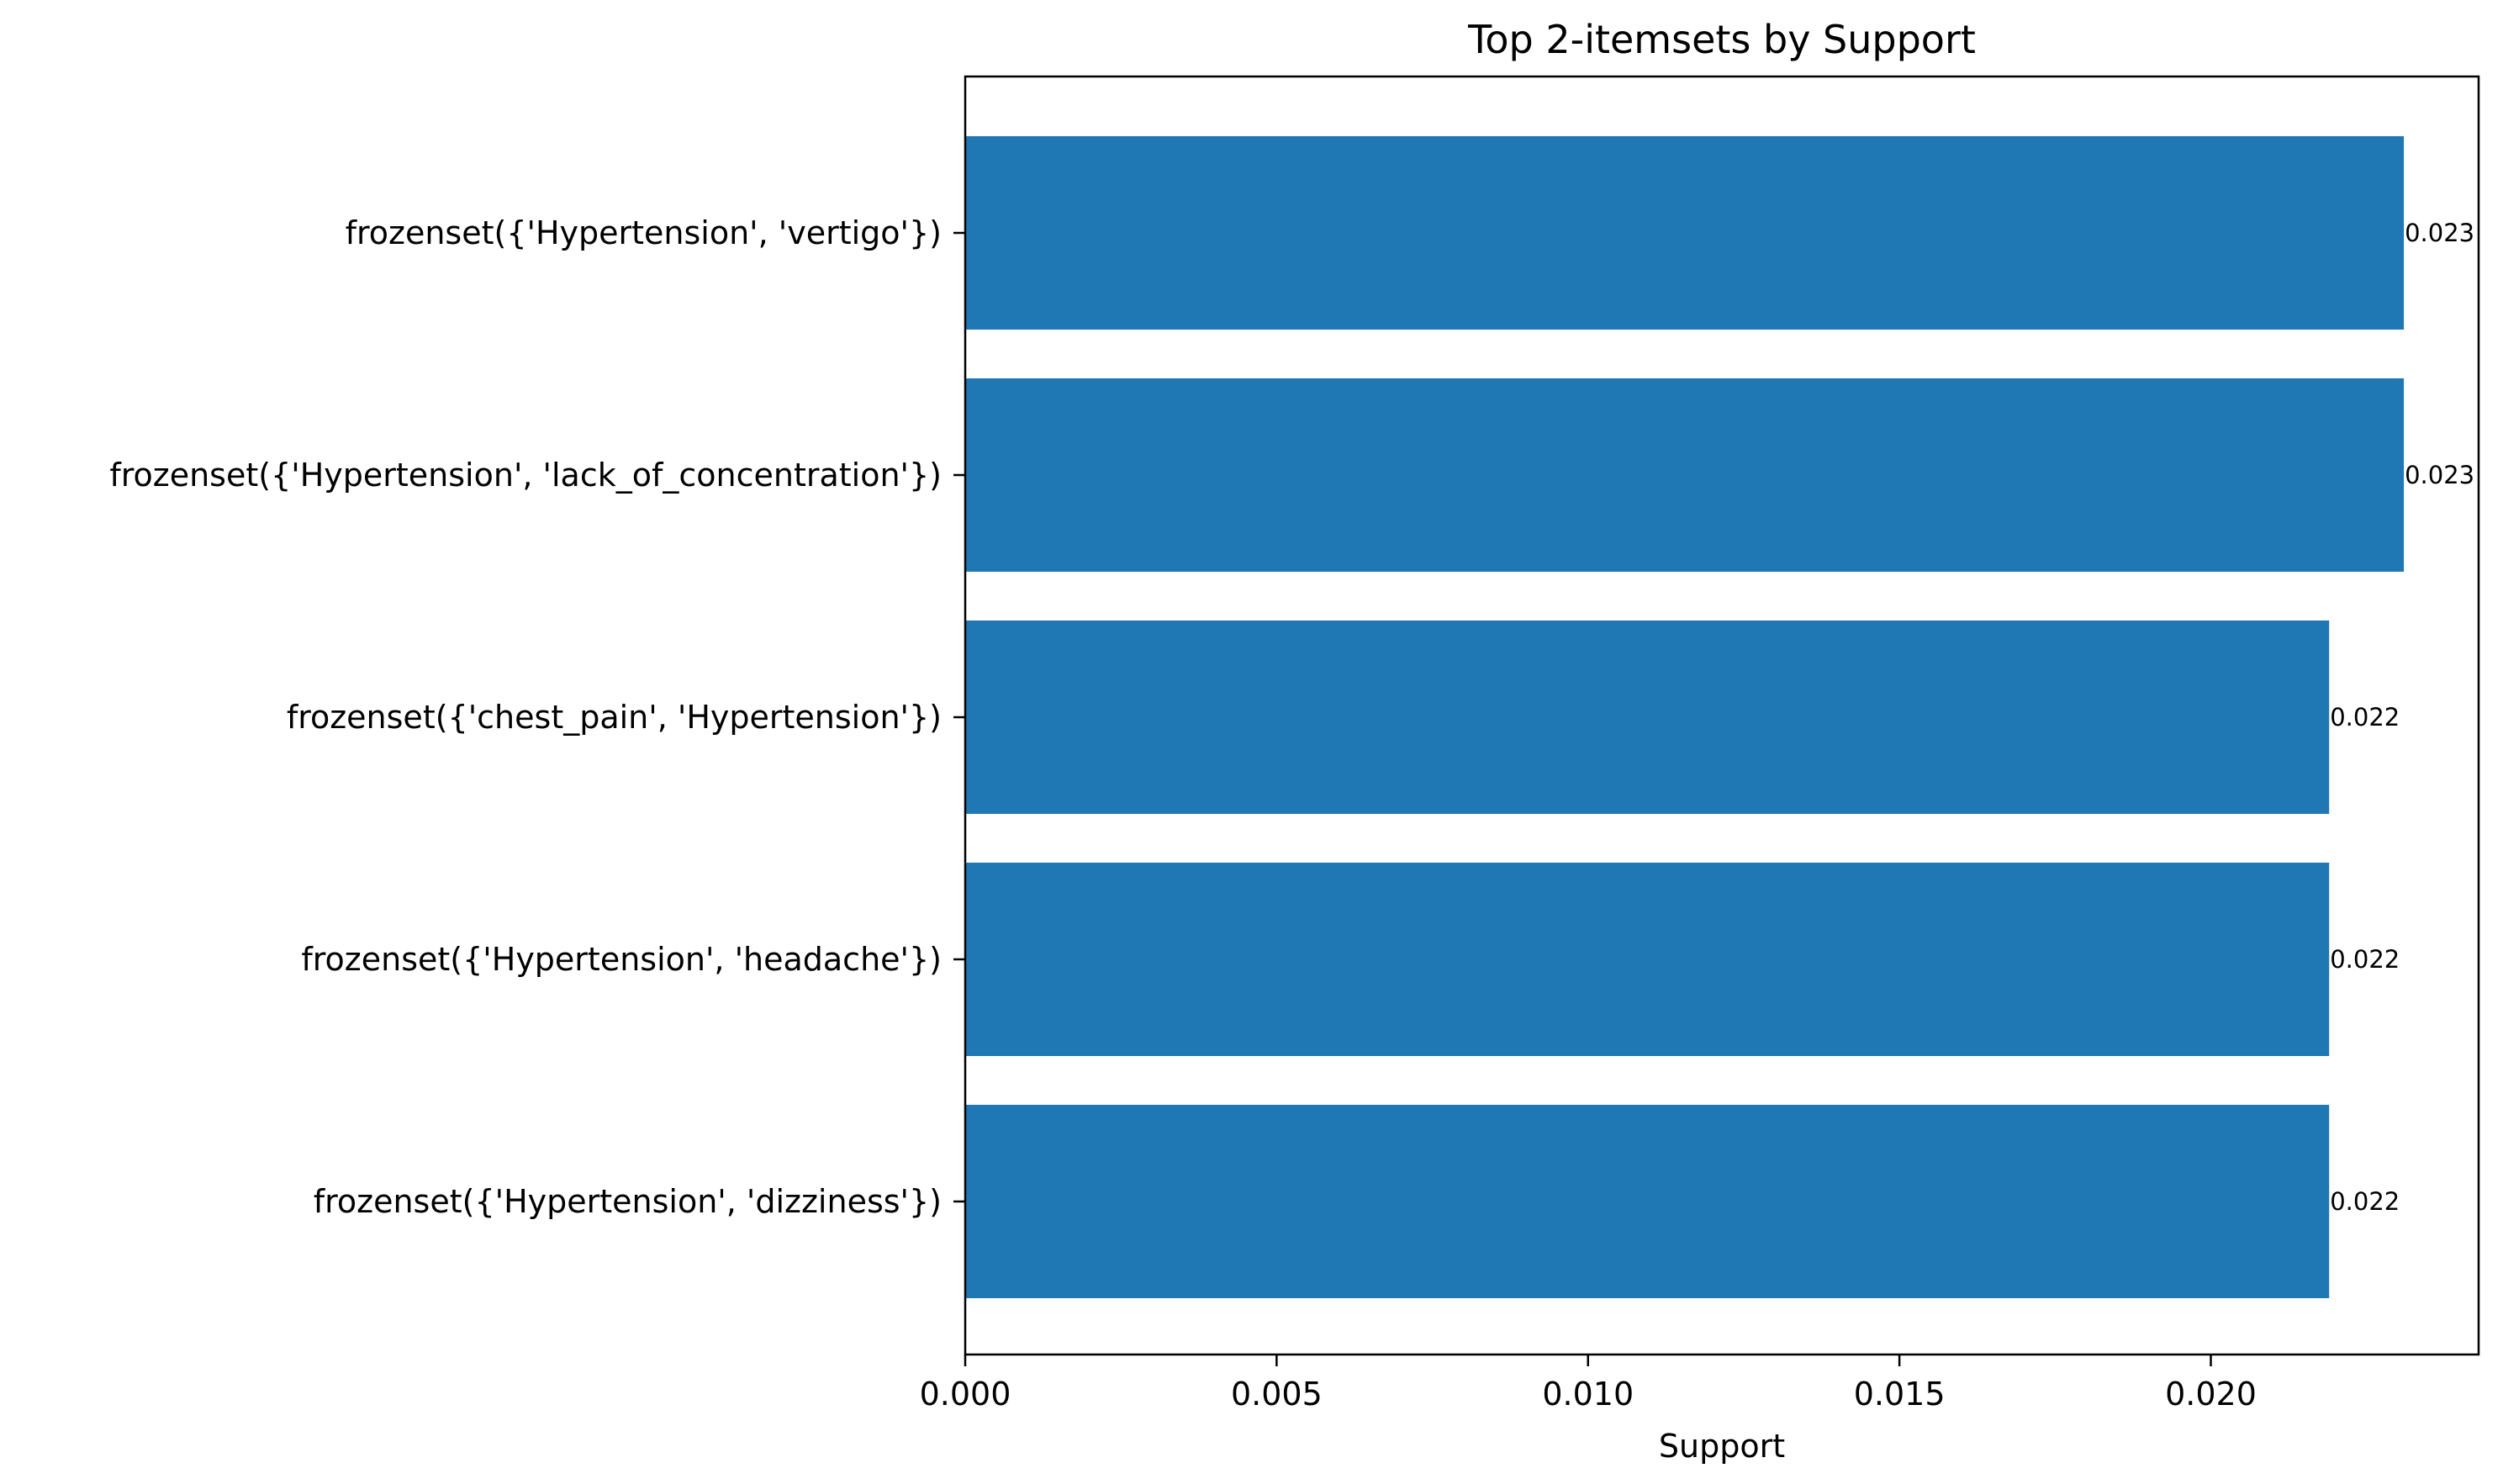 This screenshot has height=1484, width=2503. I want to click on x-tick-label-2: 0.010, so click(1588, 1394).